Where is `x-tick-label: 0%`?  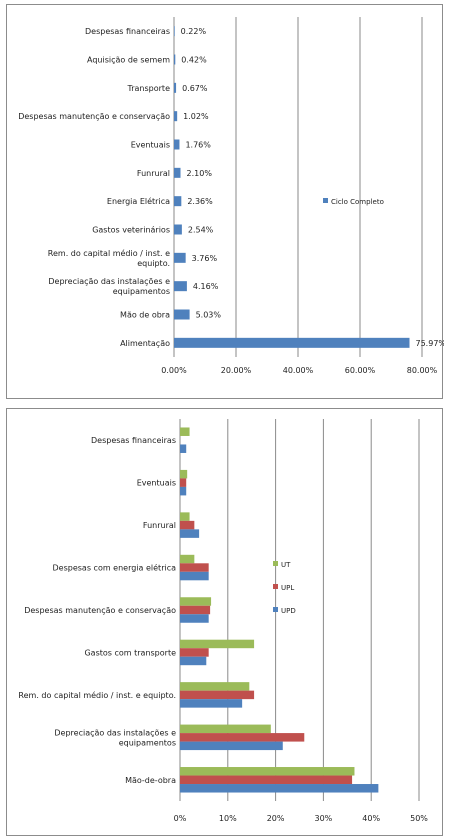
x-tick-label: 0% is located at coordinates (180, 818).